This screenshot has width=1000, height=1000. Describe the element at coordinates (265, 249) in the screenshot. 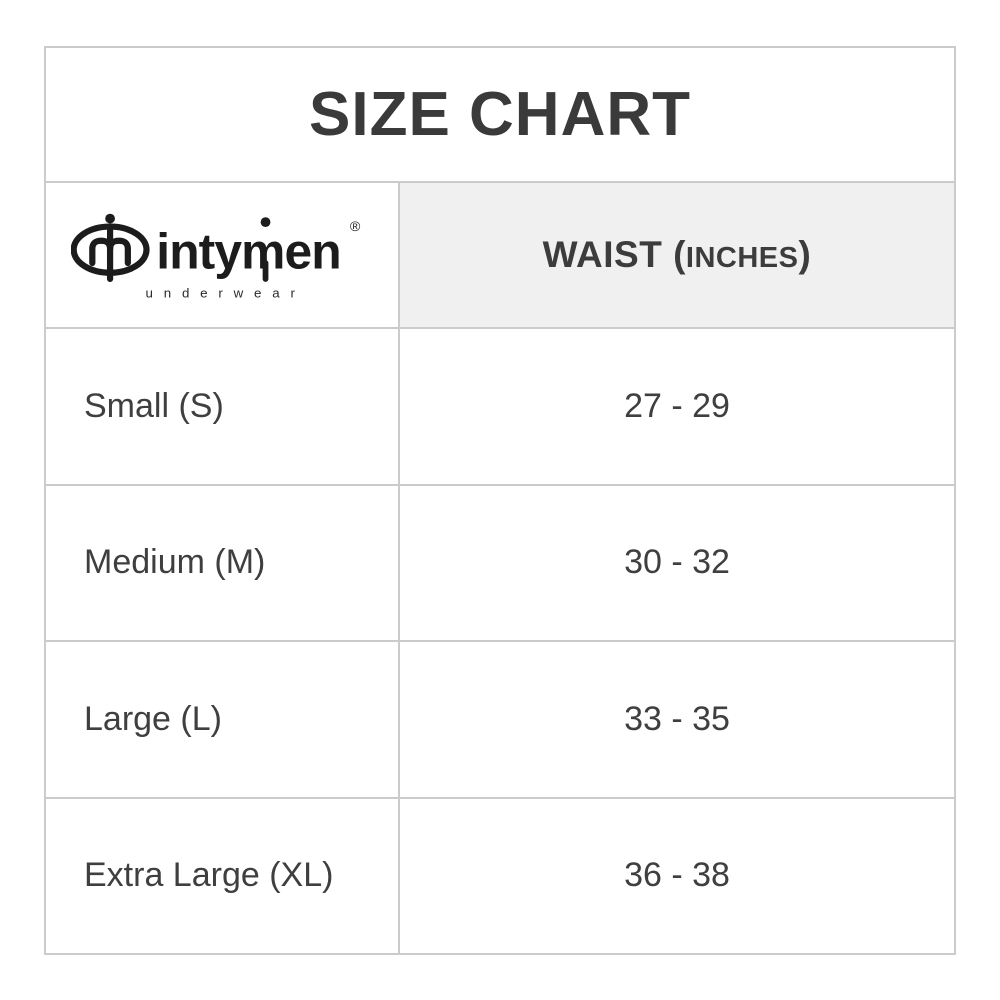

I see `brand-name-accent` at that location.